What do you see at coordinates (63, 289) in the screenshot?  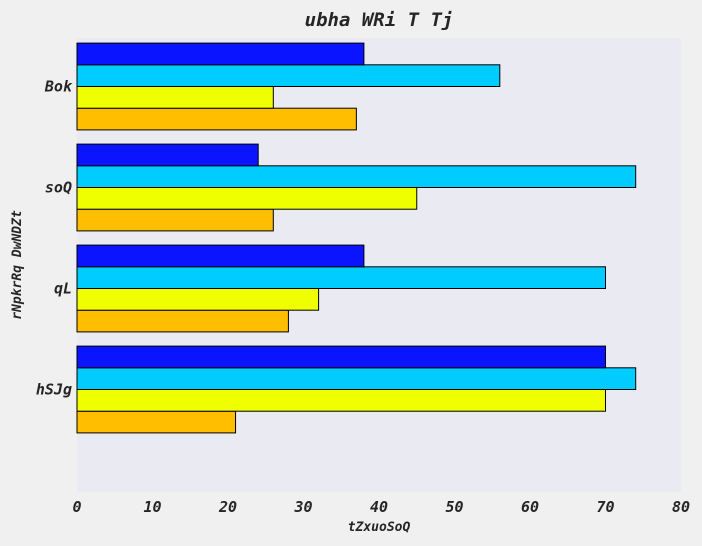 I see `y-tick-label: qL` at bounding box center [63, 289].